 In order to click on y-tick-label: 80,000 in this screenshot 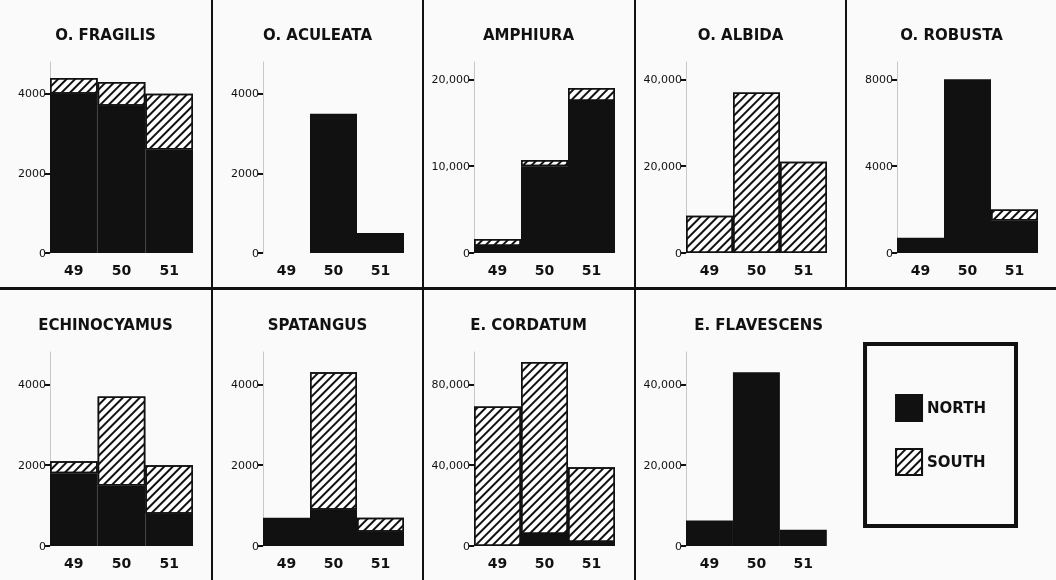, I will do `click(451, 384)`.